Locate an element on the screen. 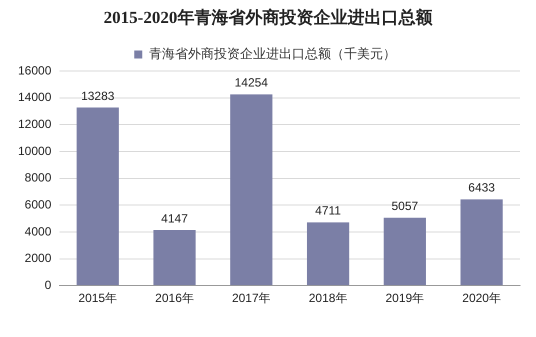  y-tick-label: 0 is located at coordinates (48, 285).